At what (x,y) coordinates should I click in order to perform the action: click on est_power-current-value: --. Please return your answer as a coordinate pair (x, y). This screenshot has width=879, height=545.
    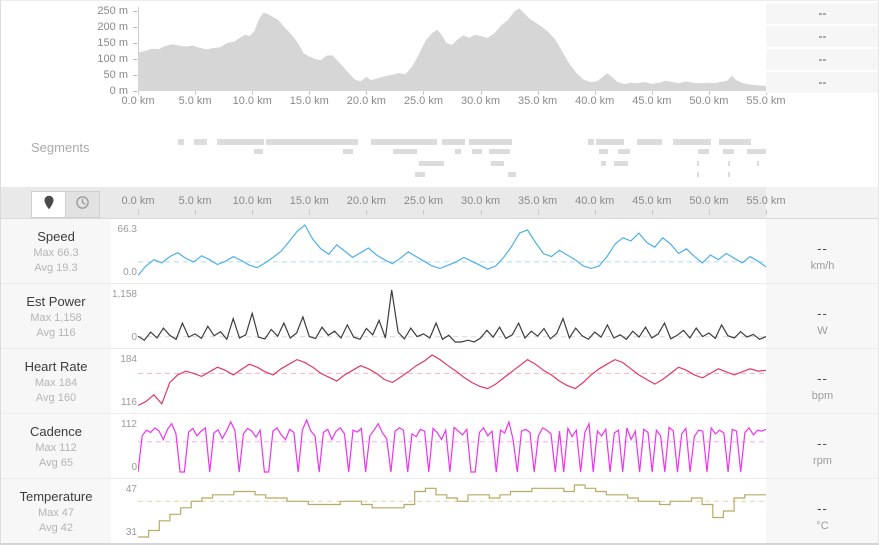
    Looking at the image, I should click on (822, 313).